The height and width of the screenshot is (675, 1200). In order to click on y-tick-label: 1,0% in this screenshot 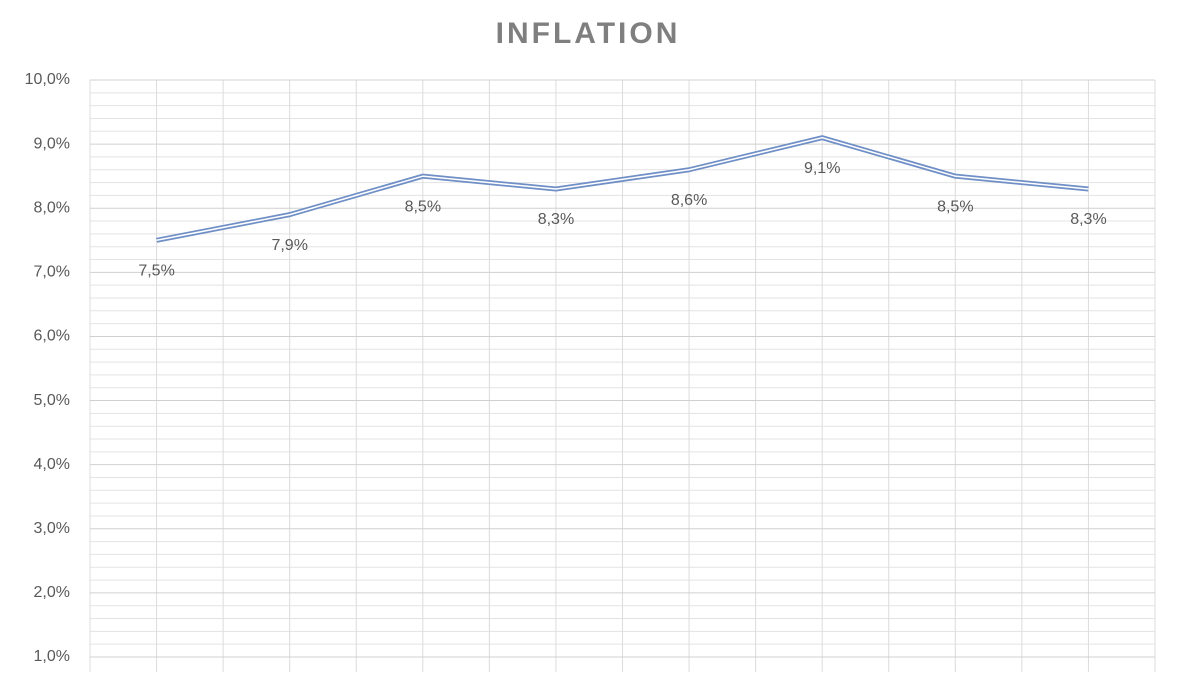, I will do `click(52, 656)`.